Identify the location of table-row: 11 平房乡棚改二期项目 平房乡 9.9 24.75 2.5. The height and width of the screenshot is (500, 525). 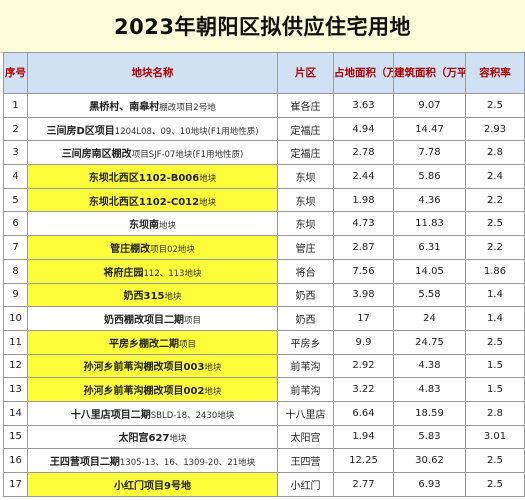
(264, 342).